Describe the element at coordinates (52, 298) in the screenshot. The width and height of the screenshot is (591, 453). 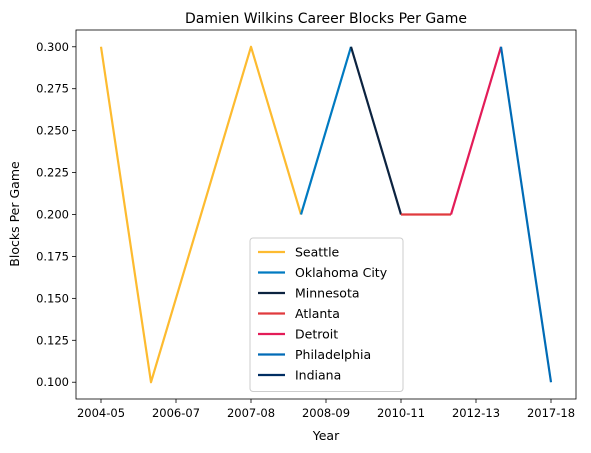
I see `y-tick-label: 0.150` at that location.